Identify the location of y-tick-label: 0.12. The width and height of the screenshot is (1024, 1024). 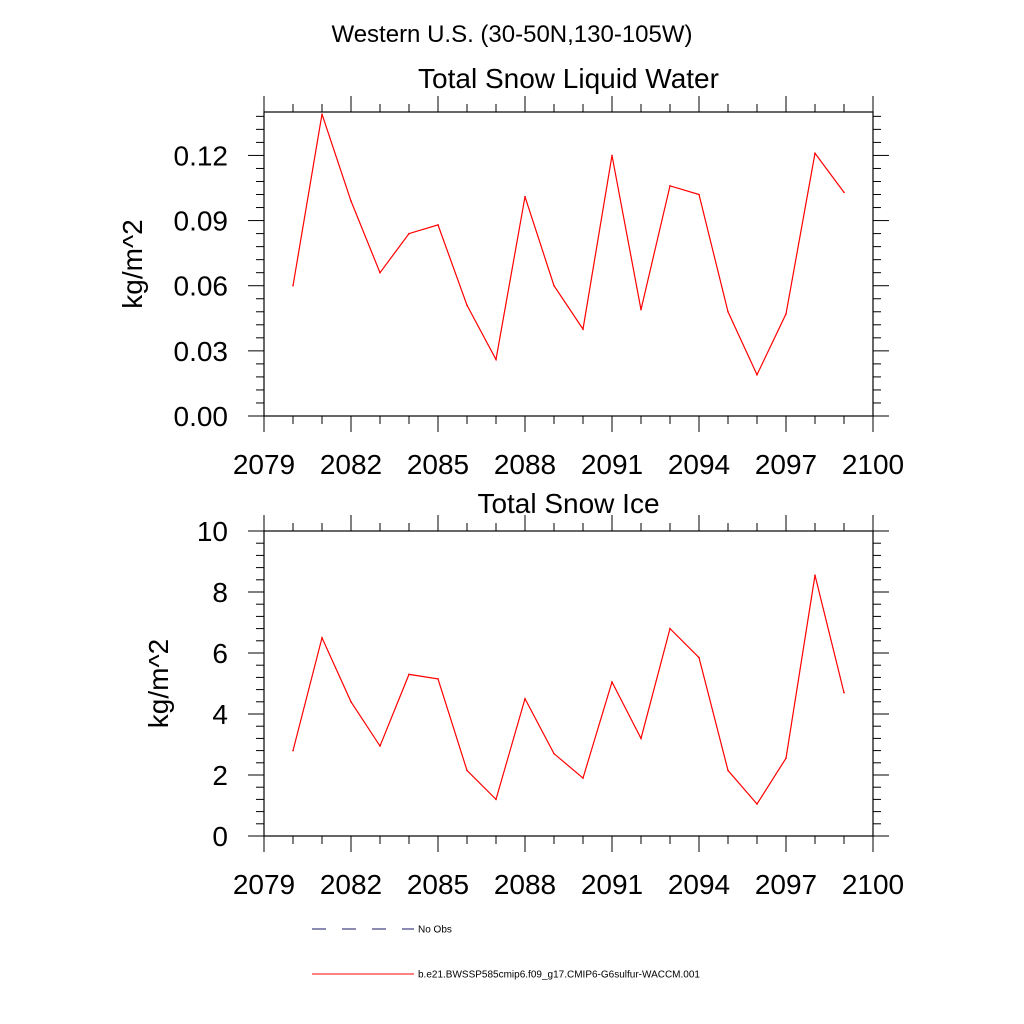
(201, 155).